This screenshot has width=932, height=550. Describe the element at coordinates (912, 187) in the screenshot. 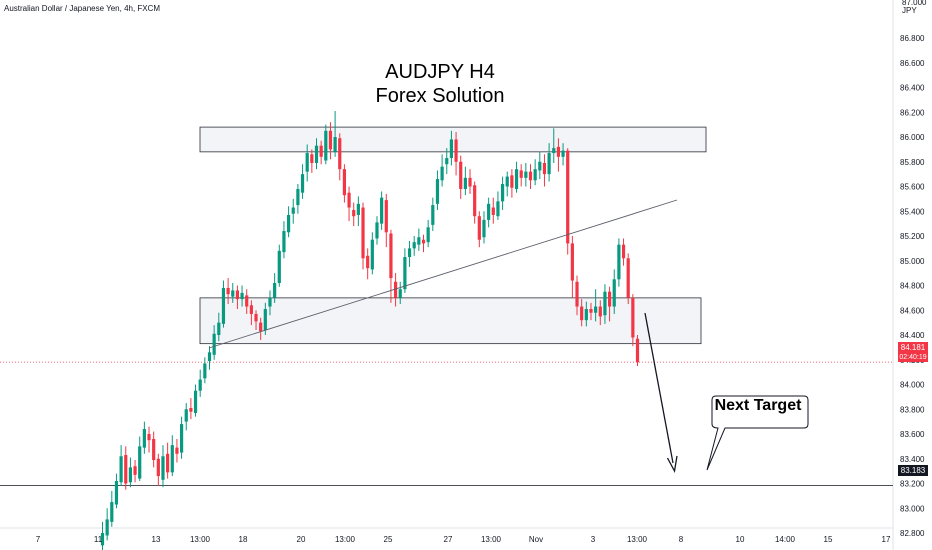

I see `price-axis-label: 85.600` at that location.